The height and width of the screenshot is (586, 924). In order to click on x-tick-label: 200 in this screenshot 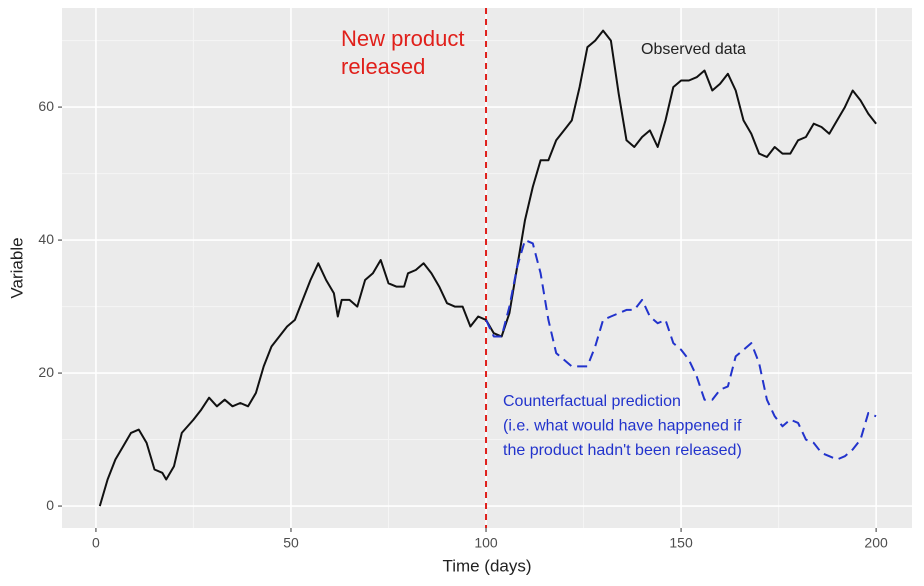, I will do `click(876, 543)`.